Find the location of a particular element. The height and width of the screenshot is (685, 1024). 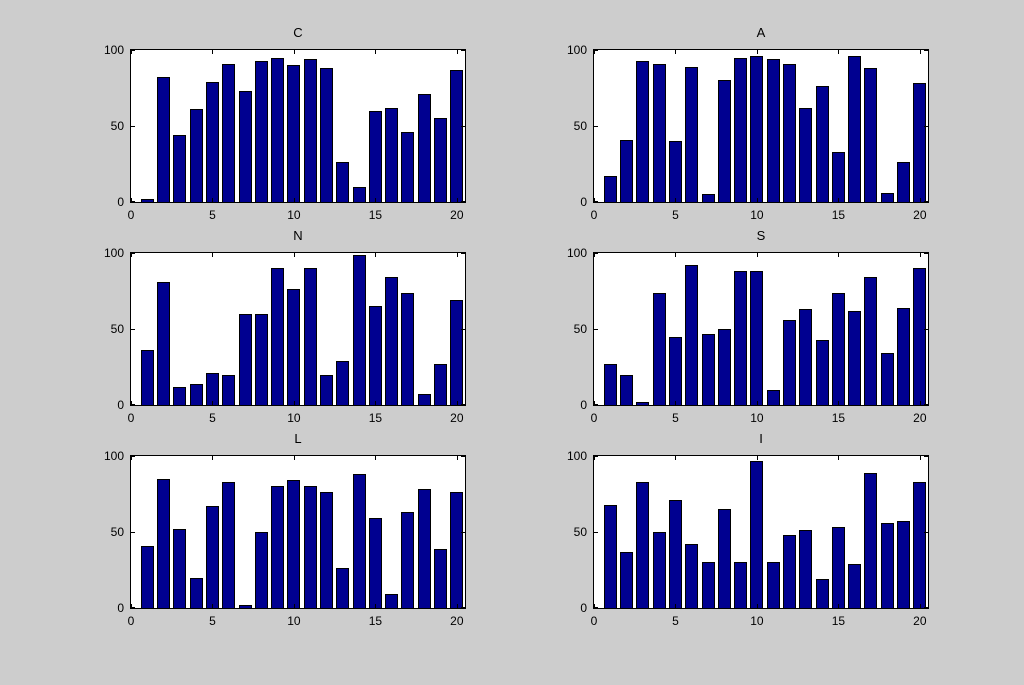

y-tick-label: 50 is located at coordinates (580, 329).